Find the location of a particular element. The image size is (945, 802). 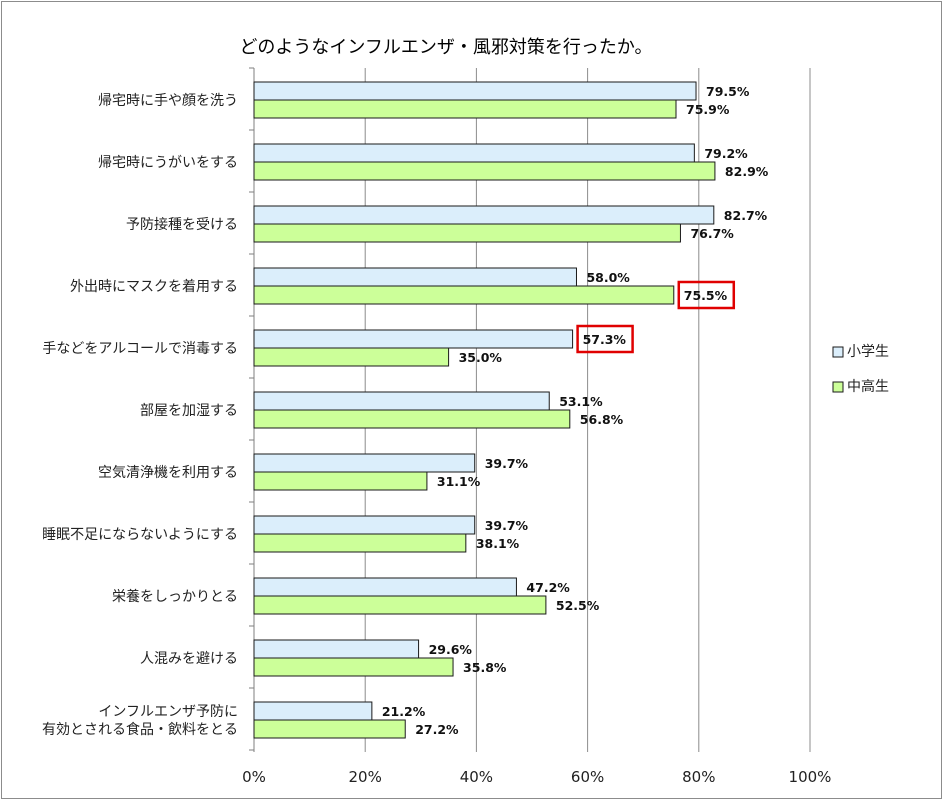

category-label: 外出時にマスクを着用する is located at coordinates (154, 287).